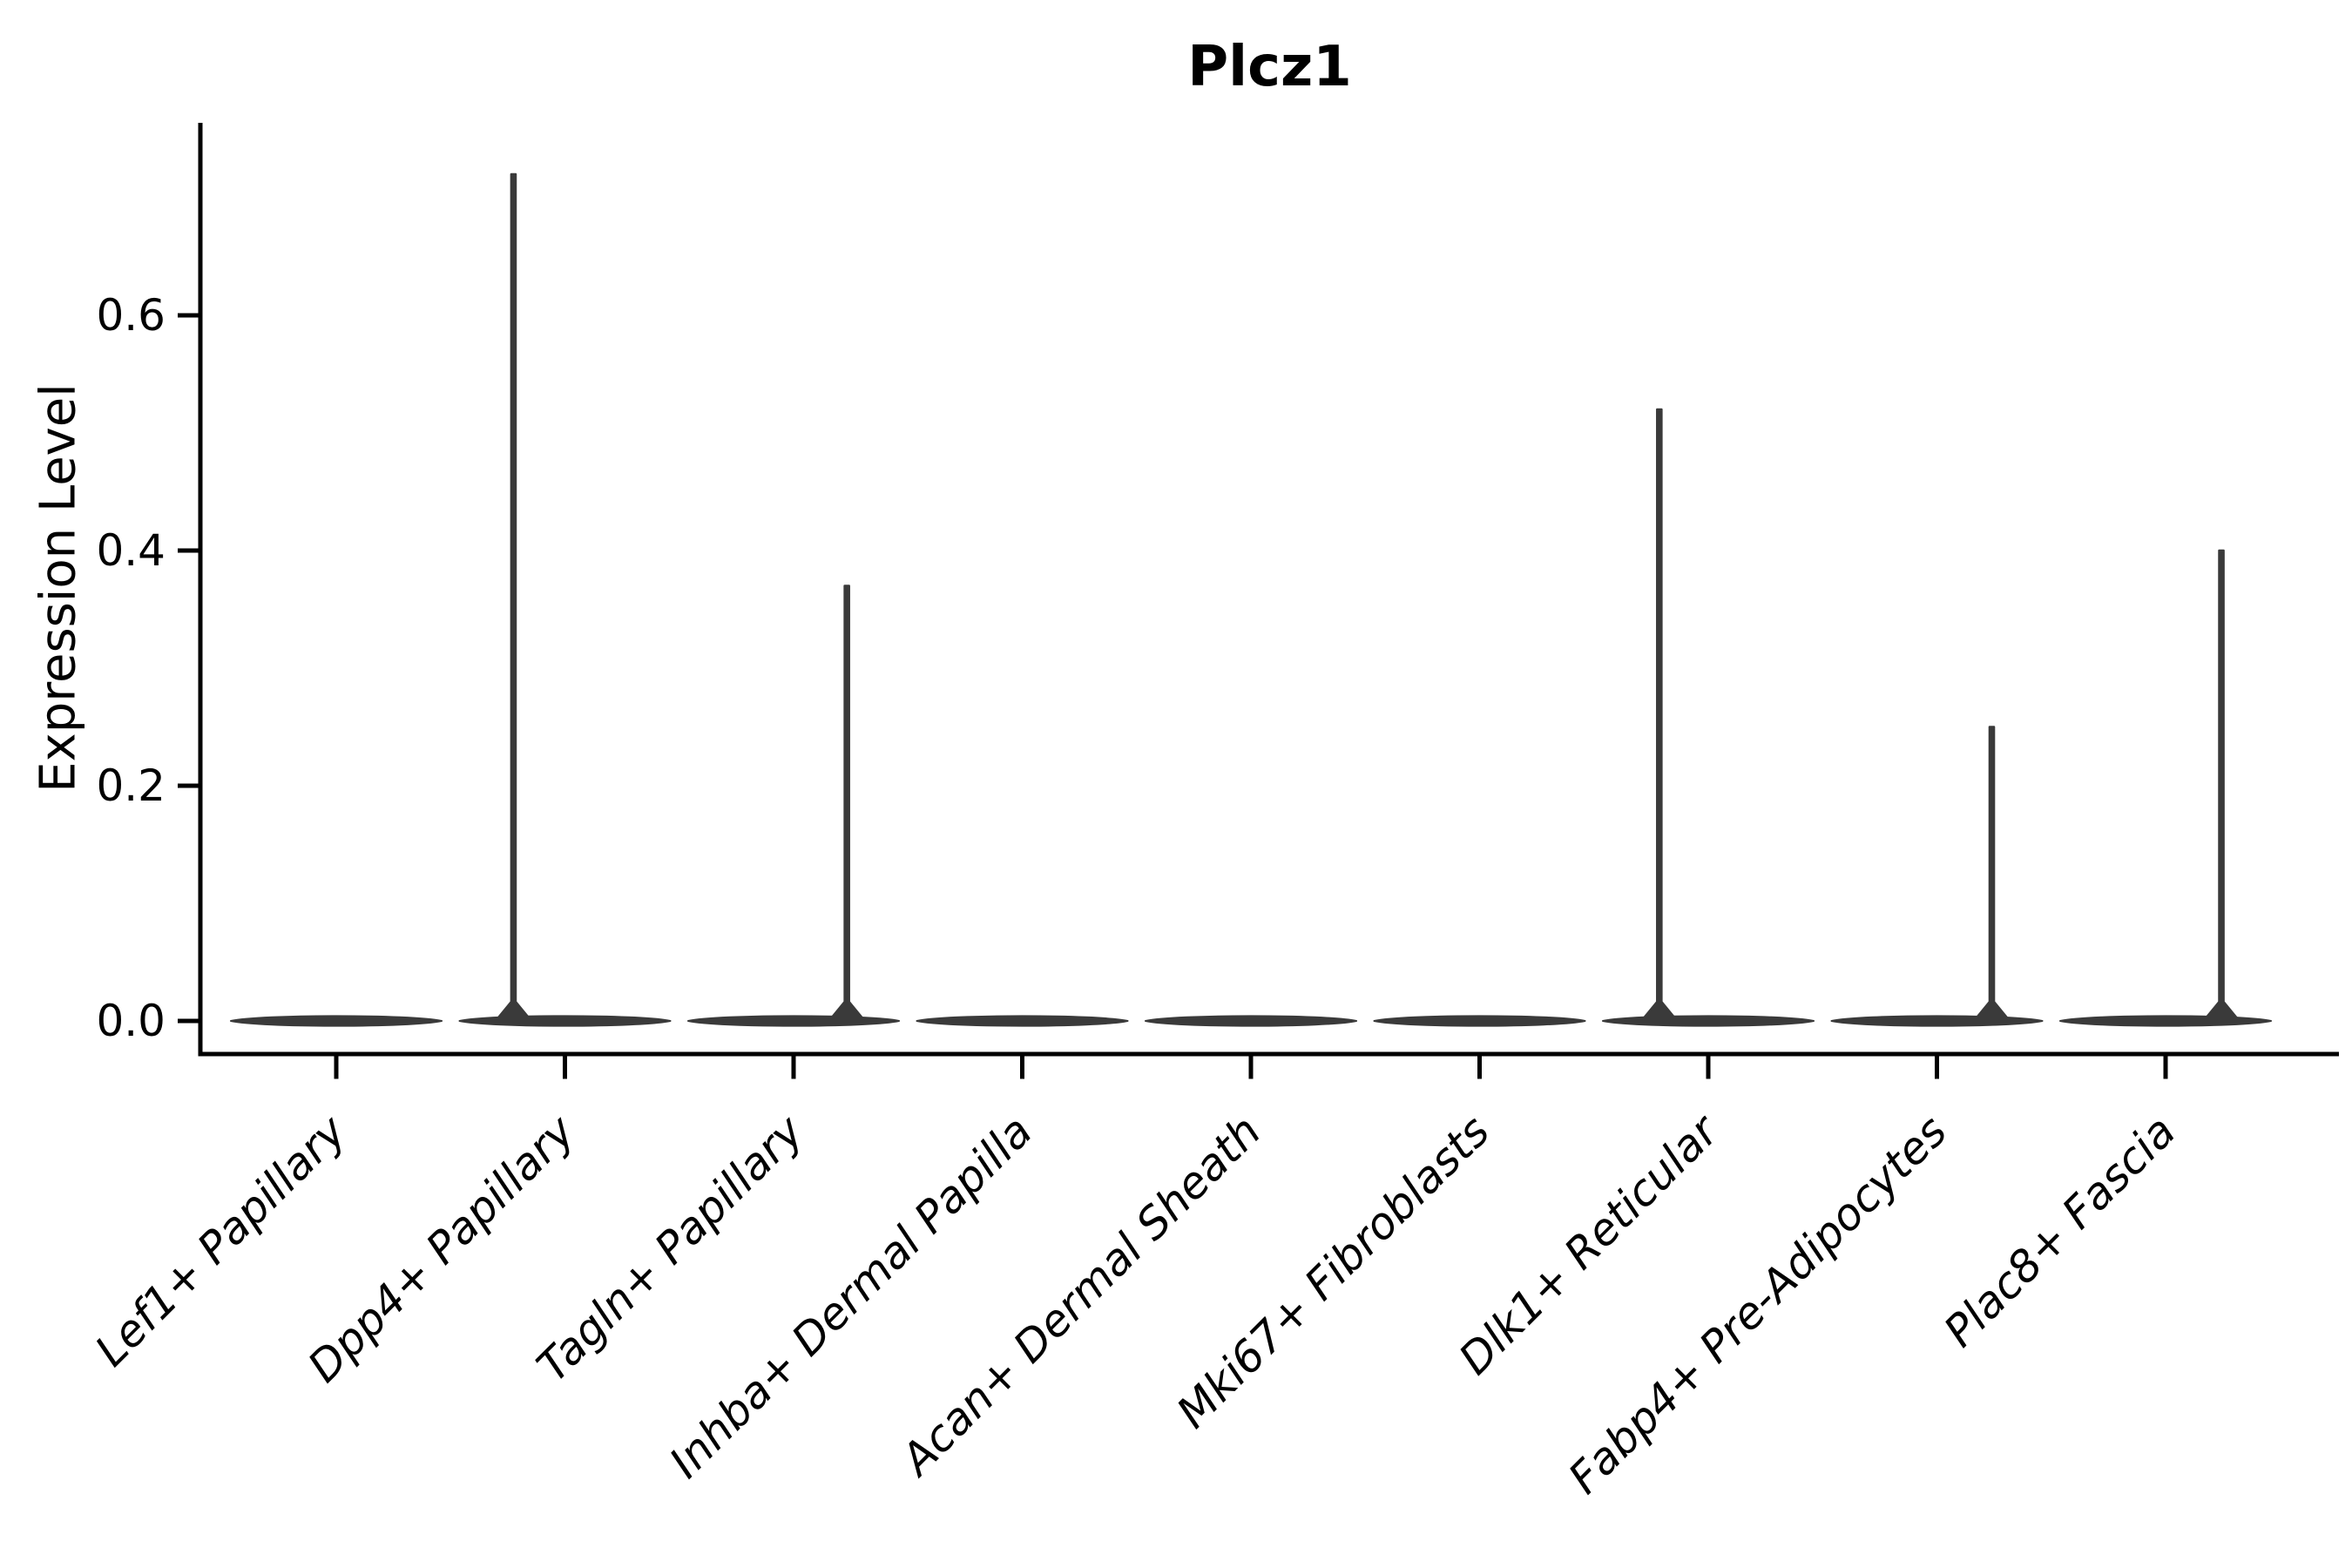 This screenshot has height=1568, width=2352. I want to click on x-tick-label: Lef1+ Papillary, so click(220, 1240).